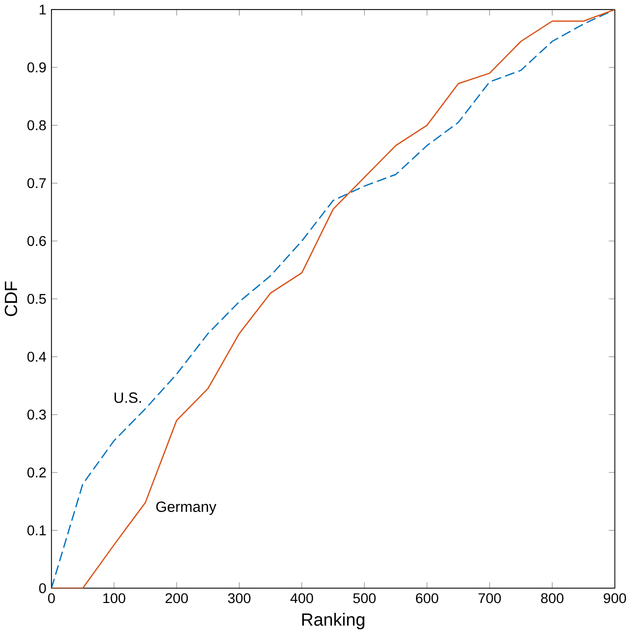 This screenshot has width=631, height=634. Describe the element at coordinates (42, 588) in the screenshot. I see `y-tick-label: 0` at that location.